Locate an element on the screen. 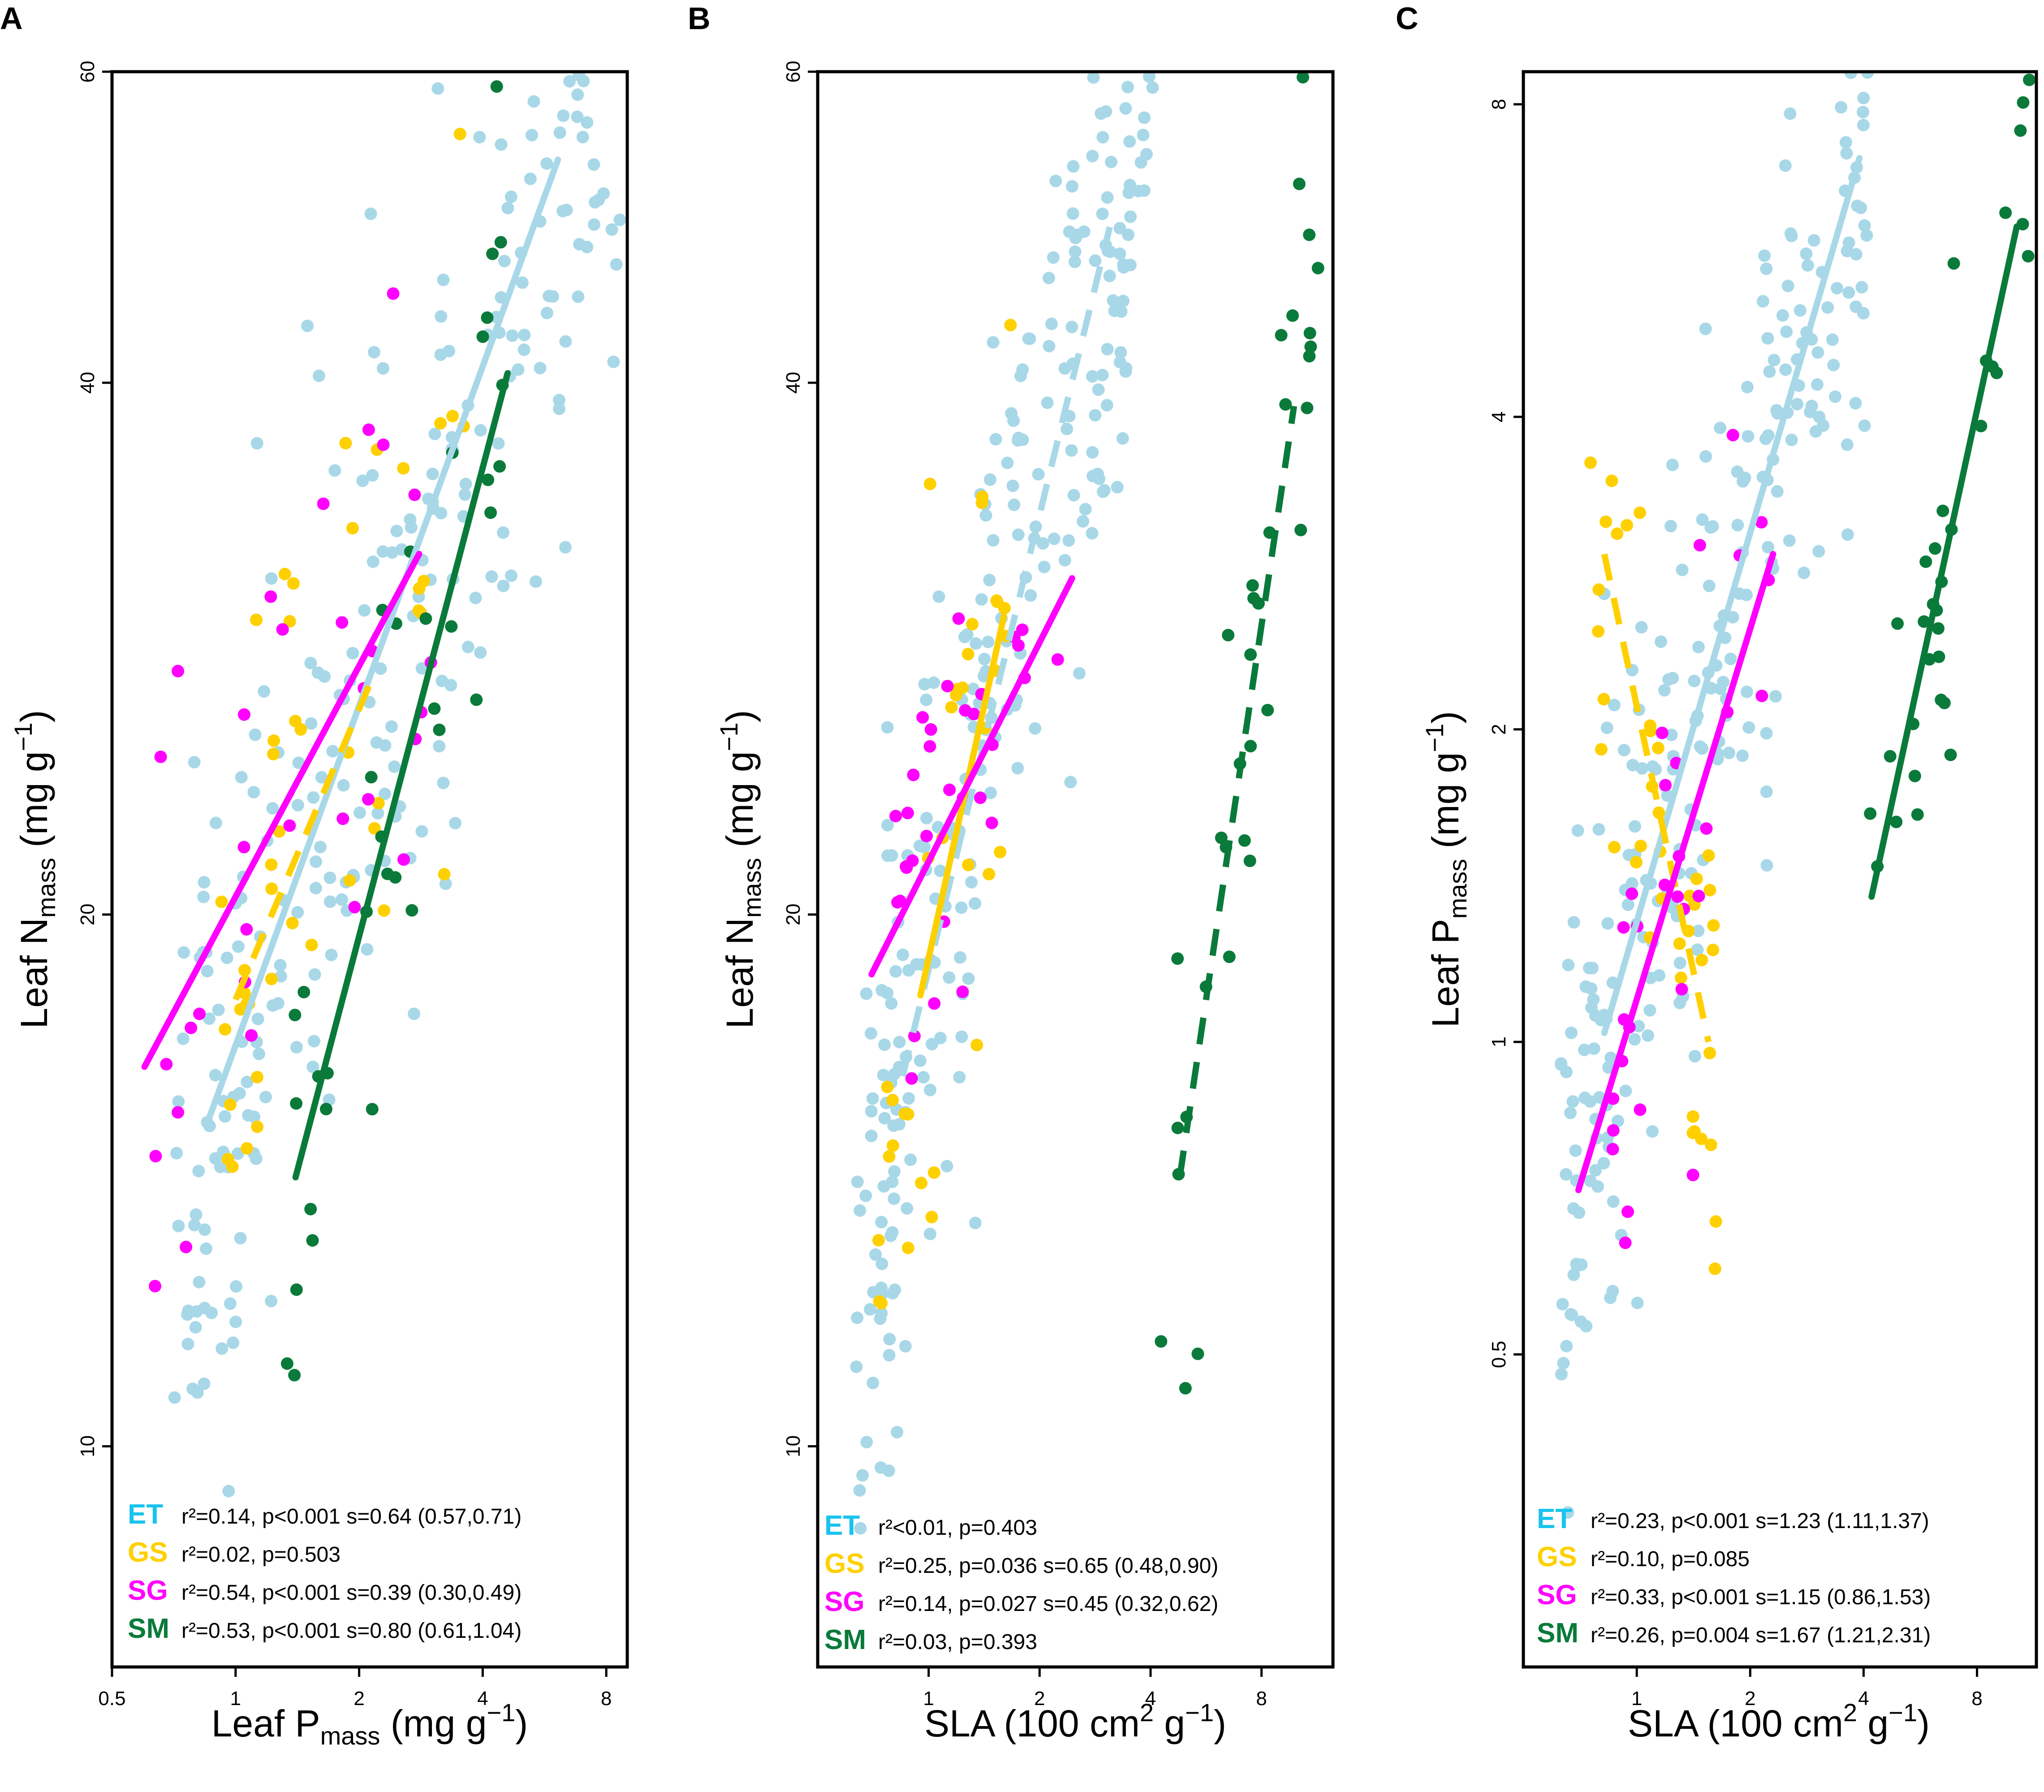 The width and height of the screenshot is (2044, 1792). x-tick-label: 2 is located at coordinates (1039, 1699).